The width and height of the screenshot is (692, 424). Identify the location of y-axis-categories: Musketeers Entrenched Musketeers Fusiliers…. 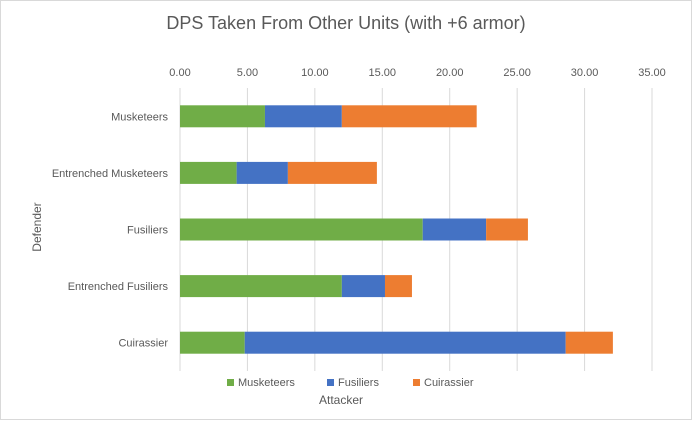
(110, 230).